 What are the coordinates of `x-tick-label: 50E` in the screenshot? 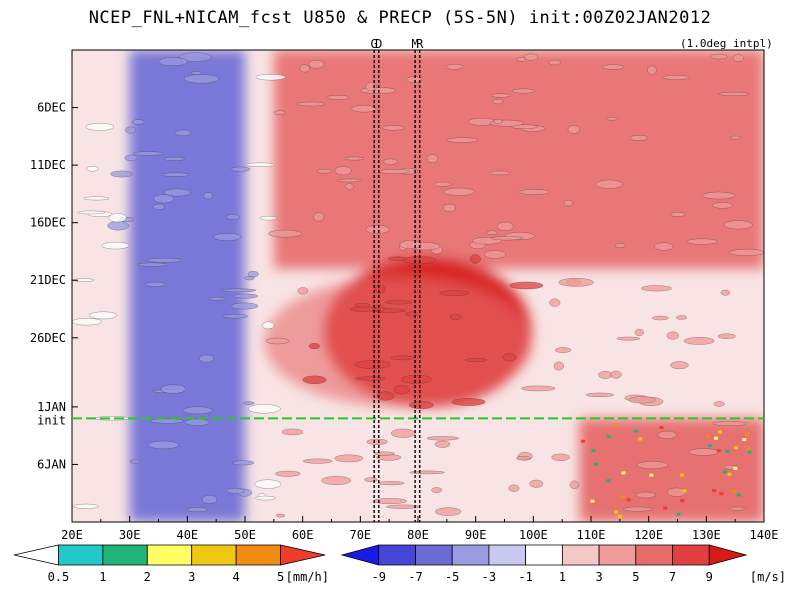 It's located at (245, 535).